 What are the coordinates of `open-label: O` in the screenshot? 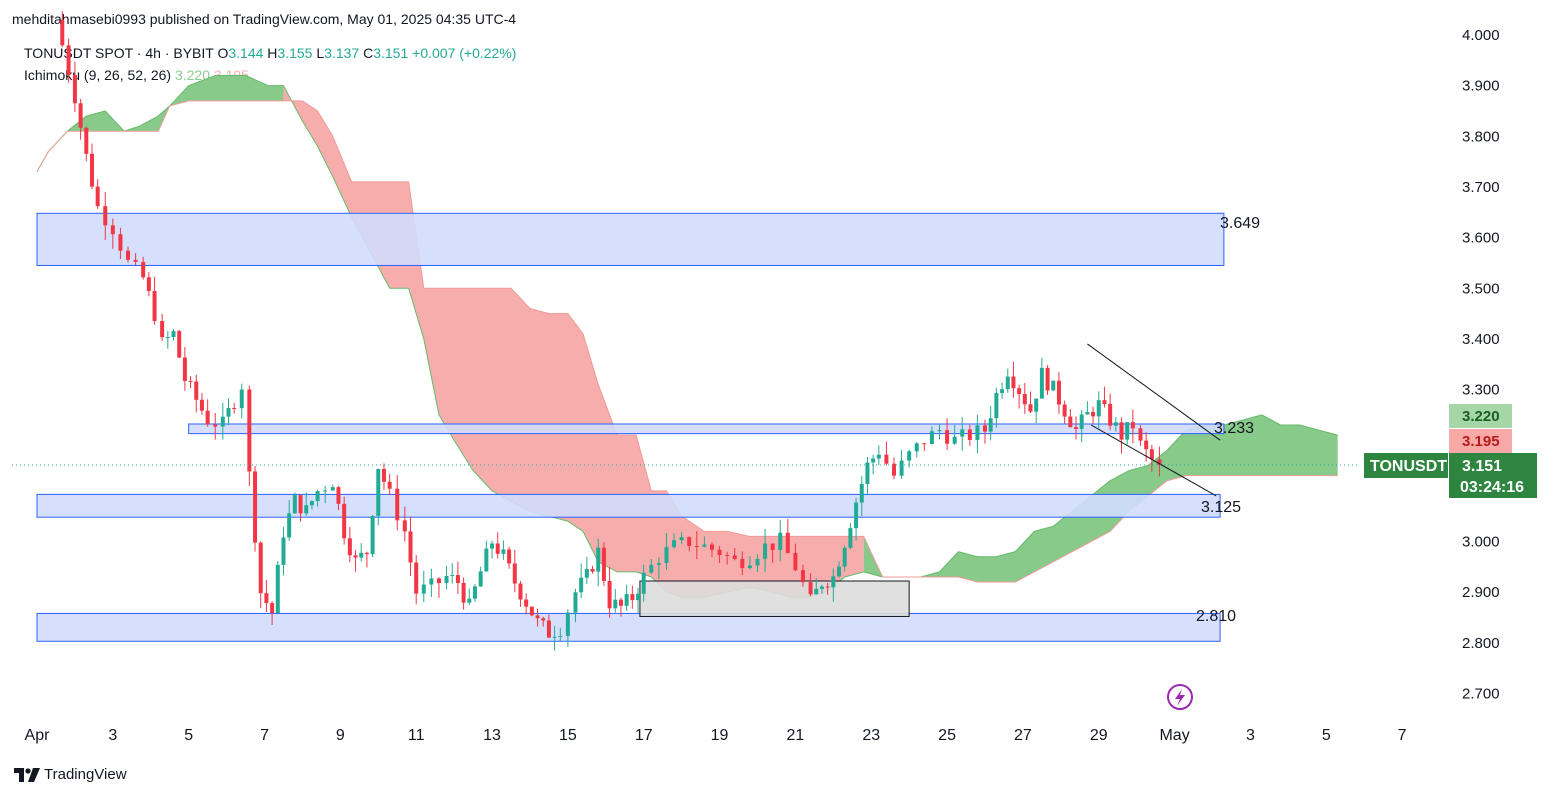 It's located at (223, 53).